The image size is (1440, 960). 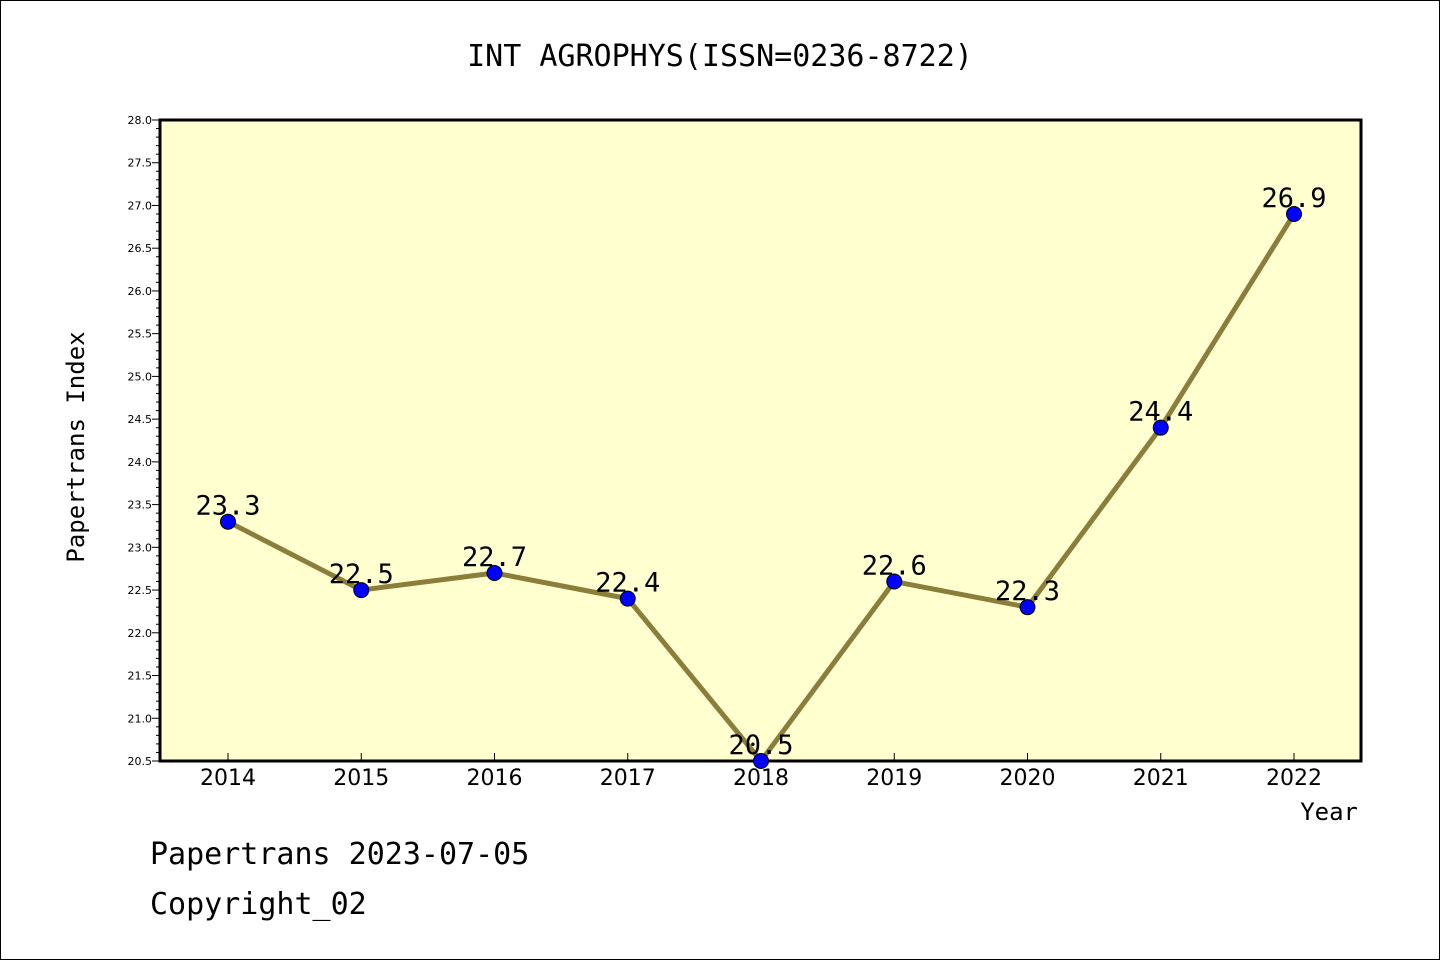 I want to click on y-tick-label: 24.0, so click(x=140, y=462).